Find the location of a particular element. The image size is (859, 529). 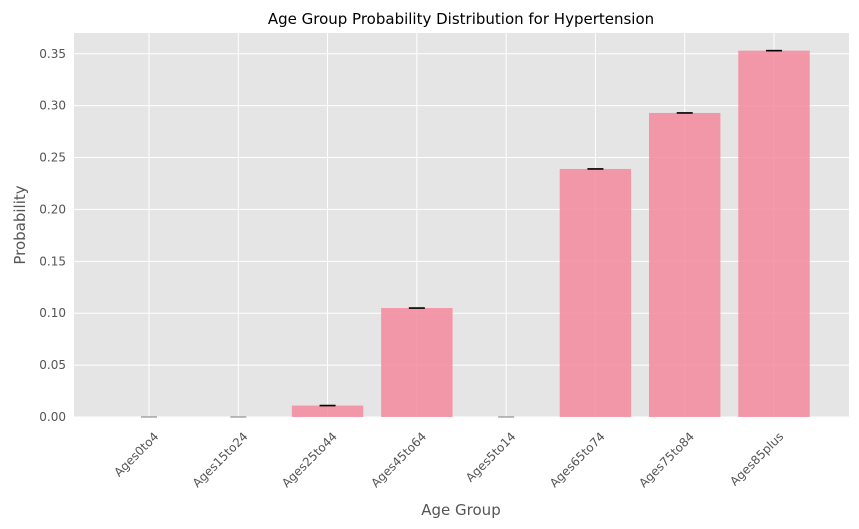

y-tick-label: 0.20 is located at coordinates (52, 209).